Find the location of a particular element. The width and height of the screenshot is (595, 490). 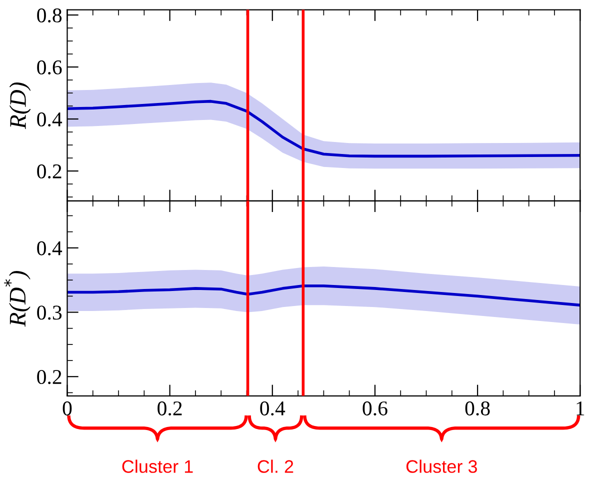

x-tick-label: 0.6 is located at coordinates (375, 408).